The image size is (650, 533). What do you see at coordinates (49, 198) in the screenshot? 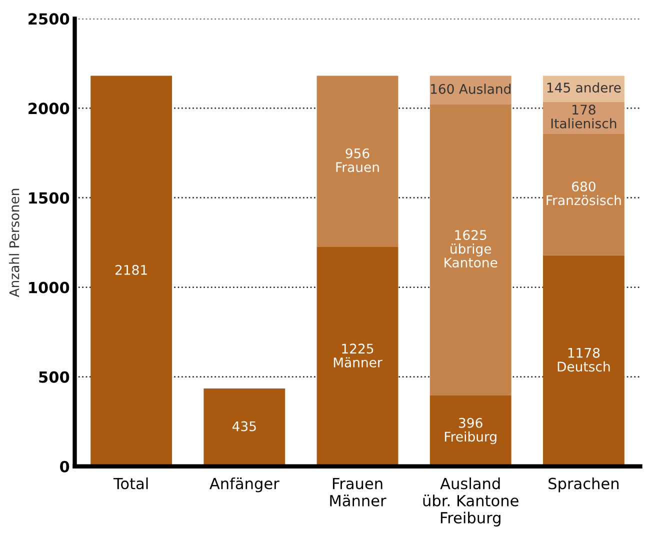
I see `y-tick-label: 1500` at bounding box center [49, 198].